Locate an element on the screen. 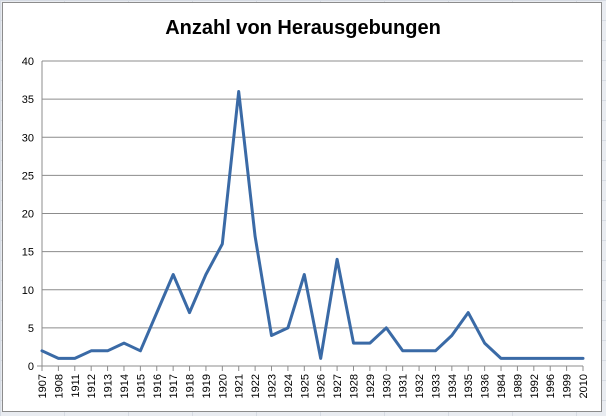  x-tick-label: 1992 is located at coordinates (535, 386).